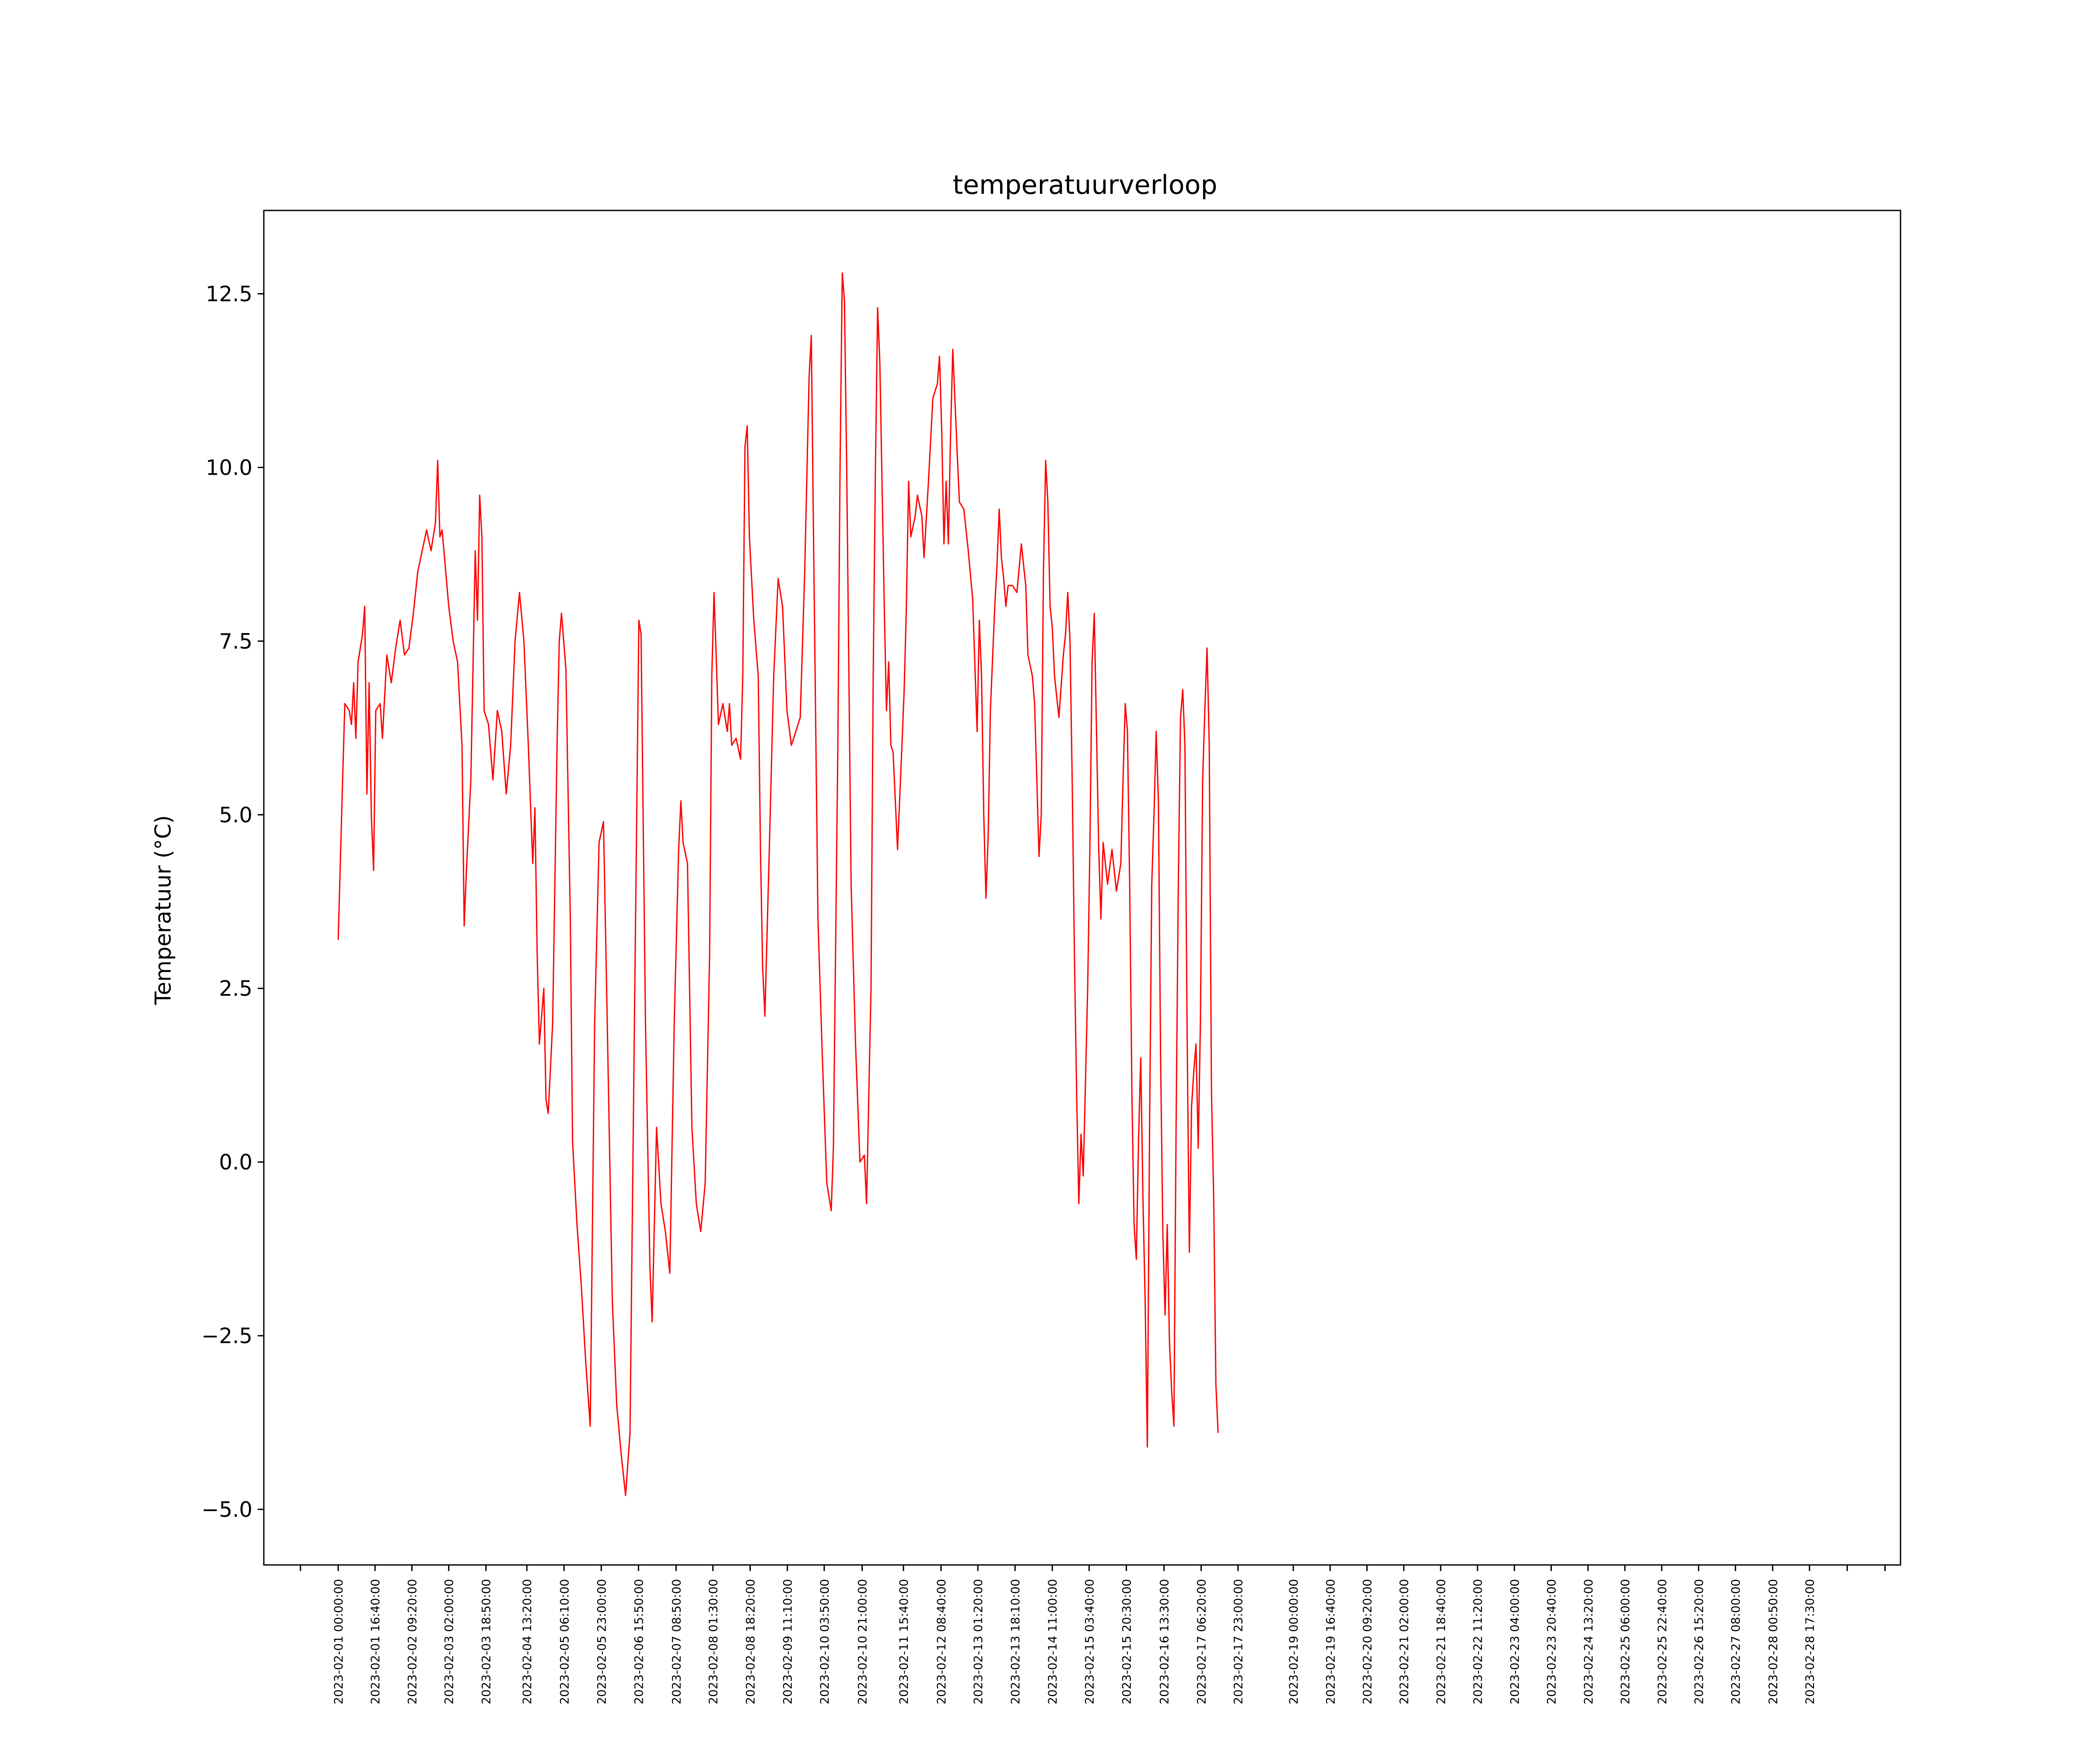 The height and width of the screenshot is (1750, 2100). Describe the element at coordinates (1625, 1641) in the screenshot. I see `x-tick-label: 2023-02-25 06:00:00` at that location.